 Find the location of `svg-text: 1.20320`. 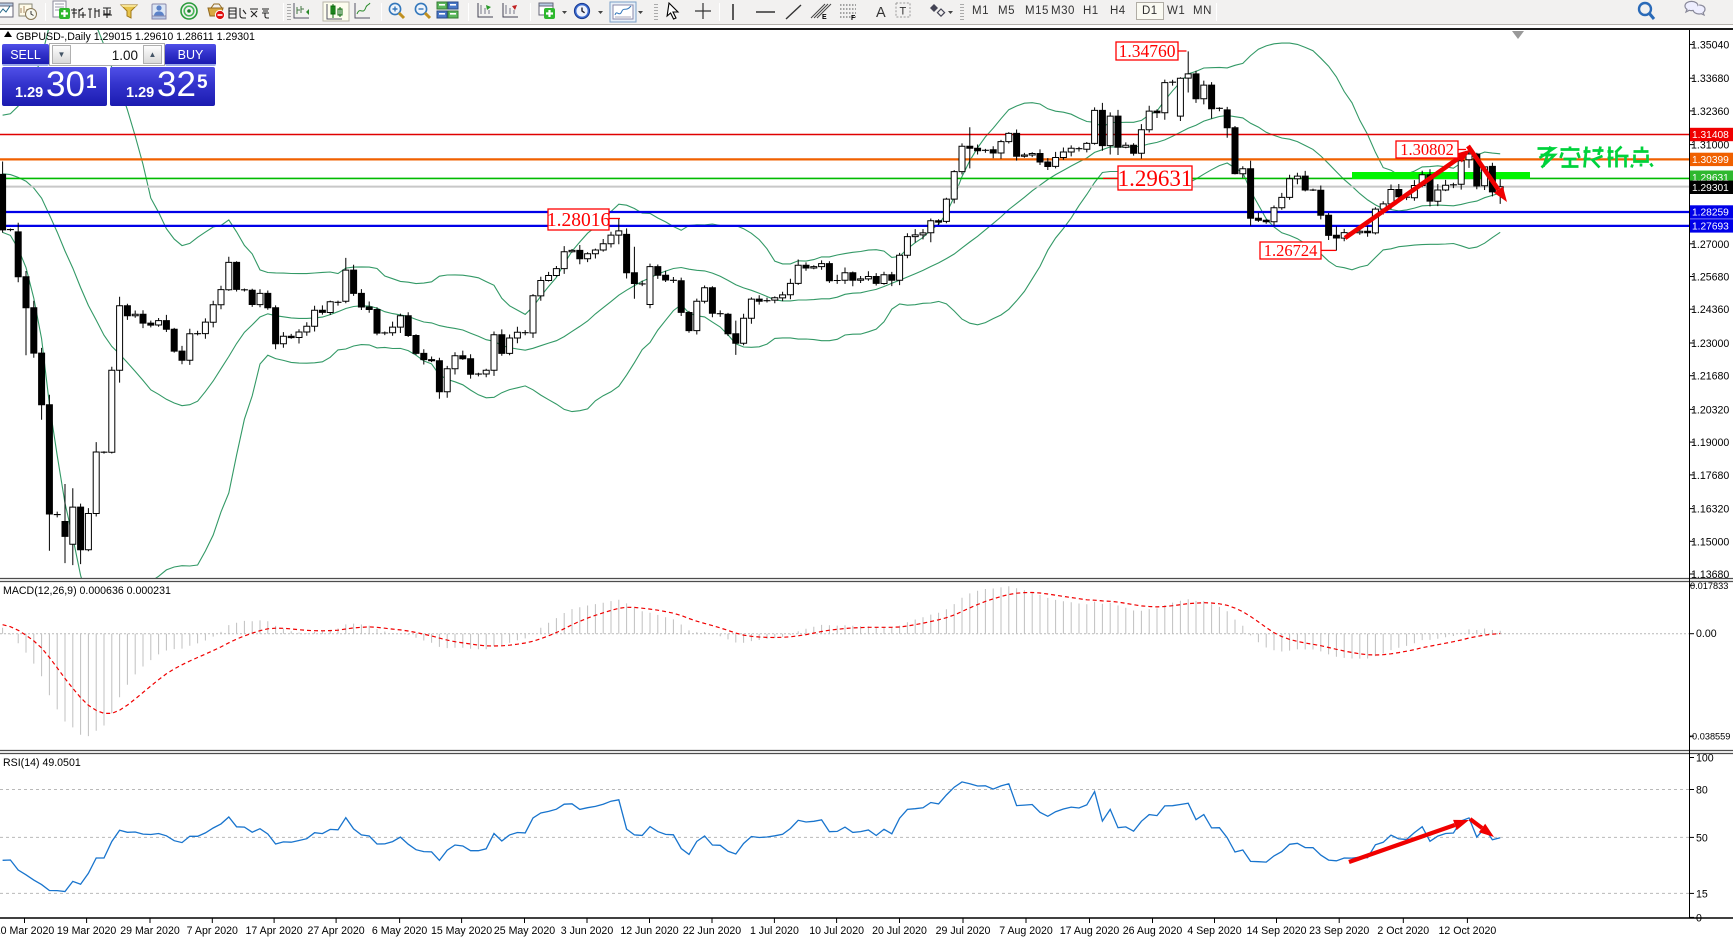

svg-text: 1.20320 is located at coordinates (1710, 410).